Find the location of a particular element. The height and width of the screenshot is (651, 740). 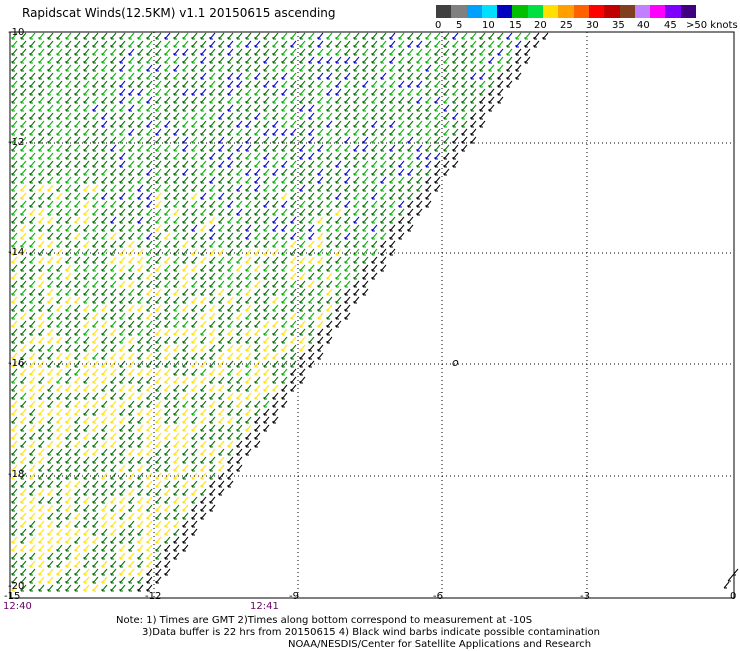

lat-label: -18 is located at coordinates (16, 474).